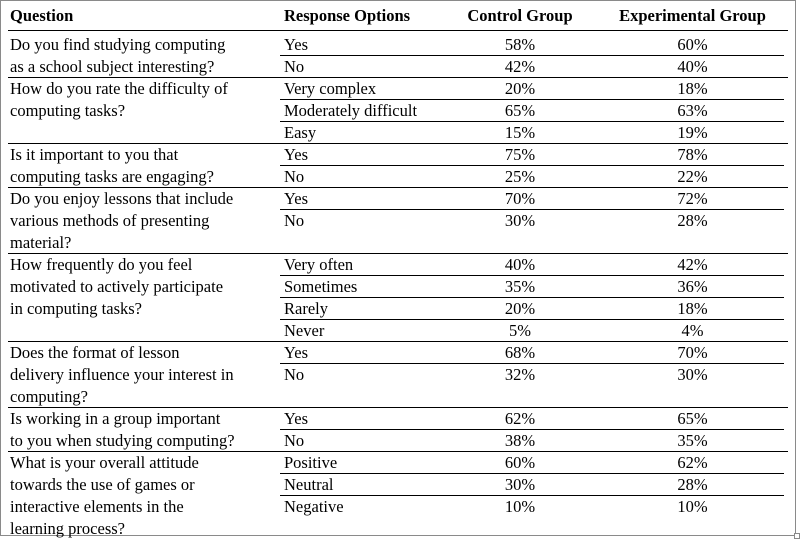  I want to click on control-value: 5%, so click(520, 330).